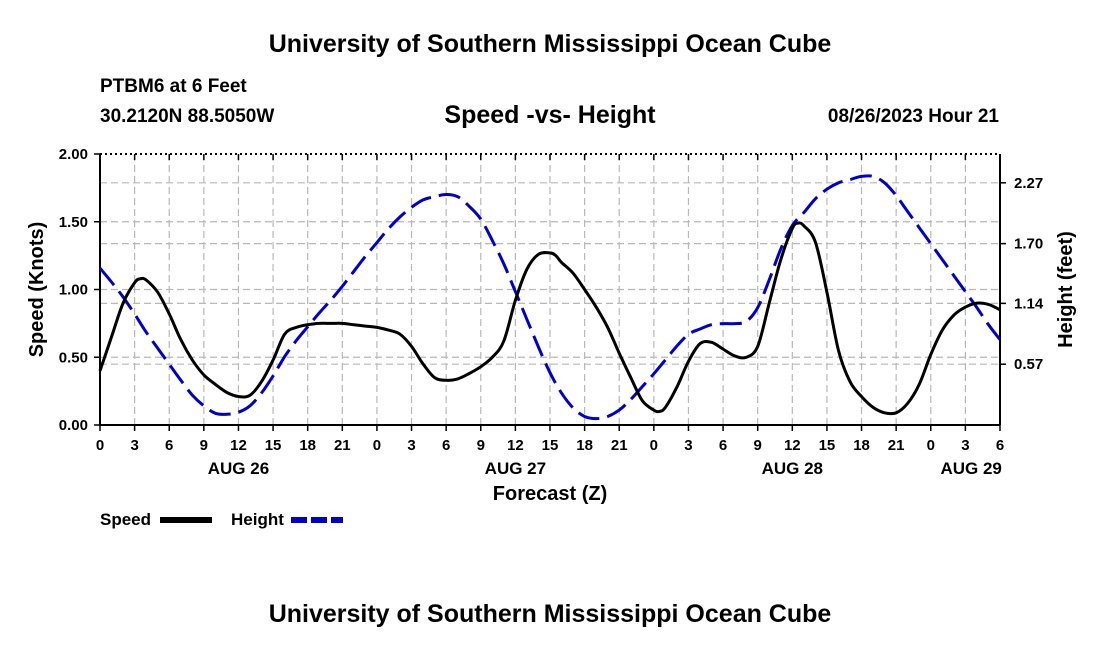 Image resolution: width=1100 pixels, height=650 pixels. Describe the element at coordinates (238, 468) in the screenshot. I see `x-day-label: AUG 26` at that location.